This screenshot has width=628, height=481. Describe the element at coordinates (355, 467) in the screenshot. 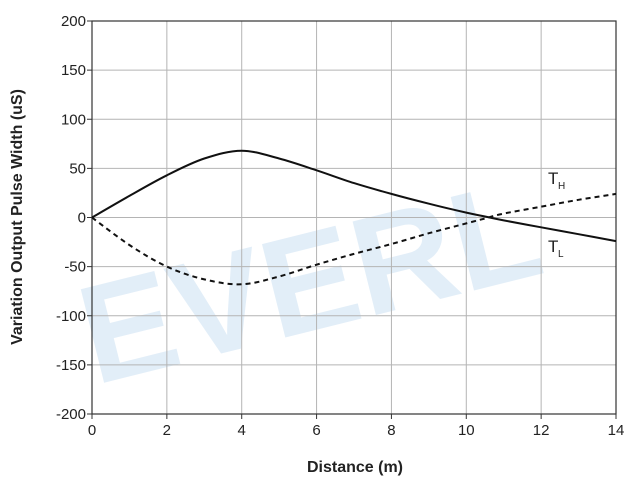

I see `x-axis-title: Distance (m)` at that location.